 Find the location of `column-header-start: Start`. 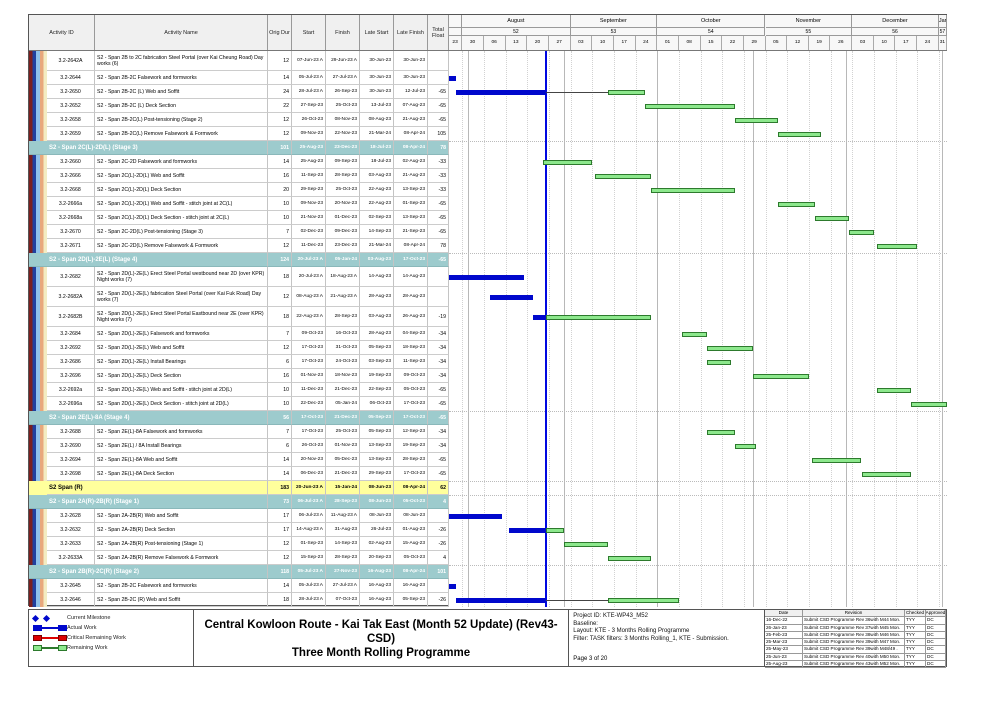

column-header-start: Start is located at coordinates (309, 32).